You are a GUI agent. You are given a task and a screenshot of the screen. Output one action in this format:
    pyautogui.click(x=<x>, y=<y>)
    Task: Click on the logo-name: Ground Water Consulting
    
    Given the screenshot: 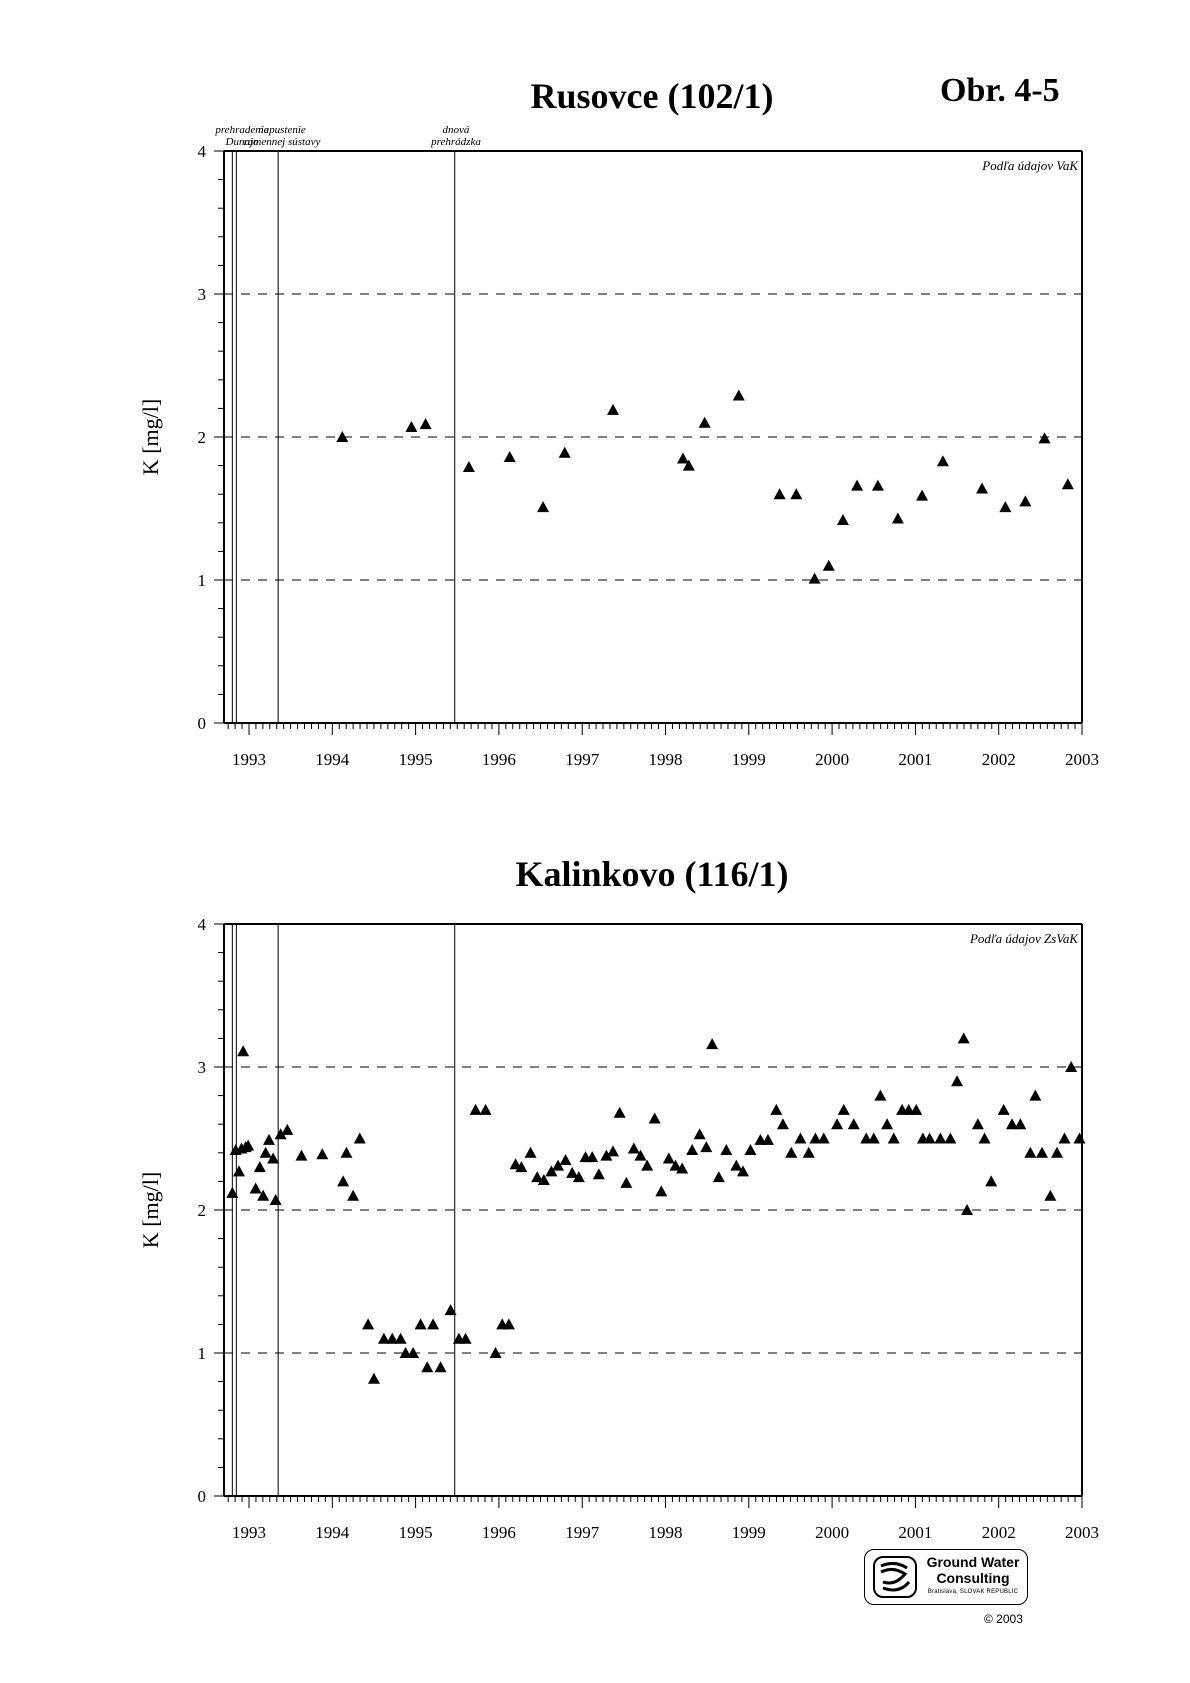 What is the action you would take?
    pyautogui.click(x=973, y=1570)
    